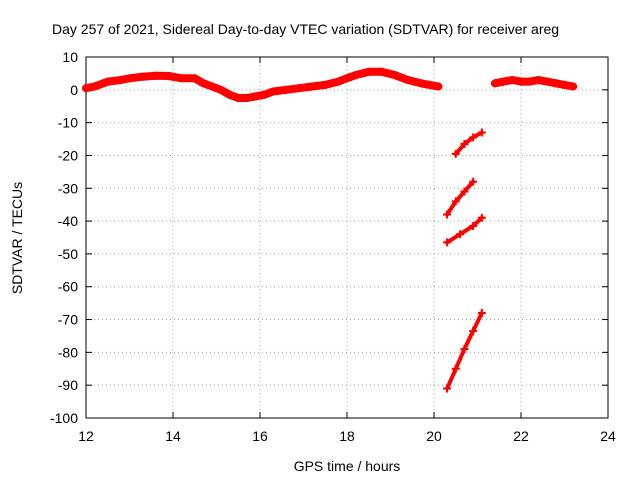  What do you see at coordinates (68, 188) in the screenshot?
I see `y-tick-label: -30` at bounding box center [68, 188].